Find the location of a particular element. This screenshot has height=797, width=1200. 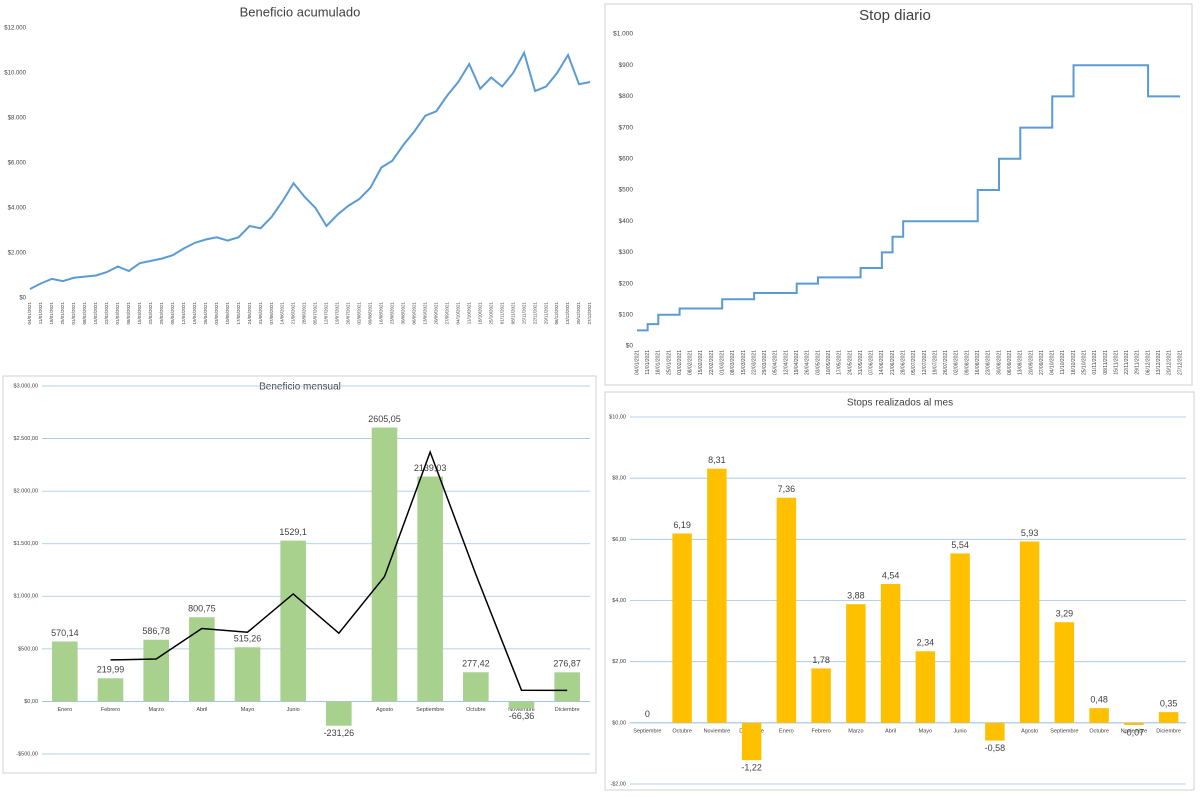

y-tick-label: $300 is located at coordinates (626, 252).